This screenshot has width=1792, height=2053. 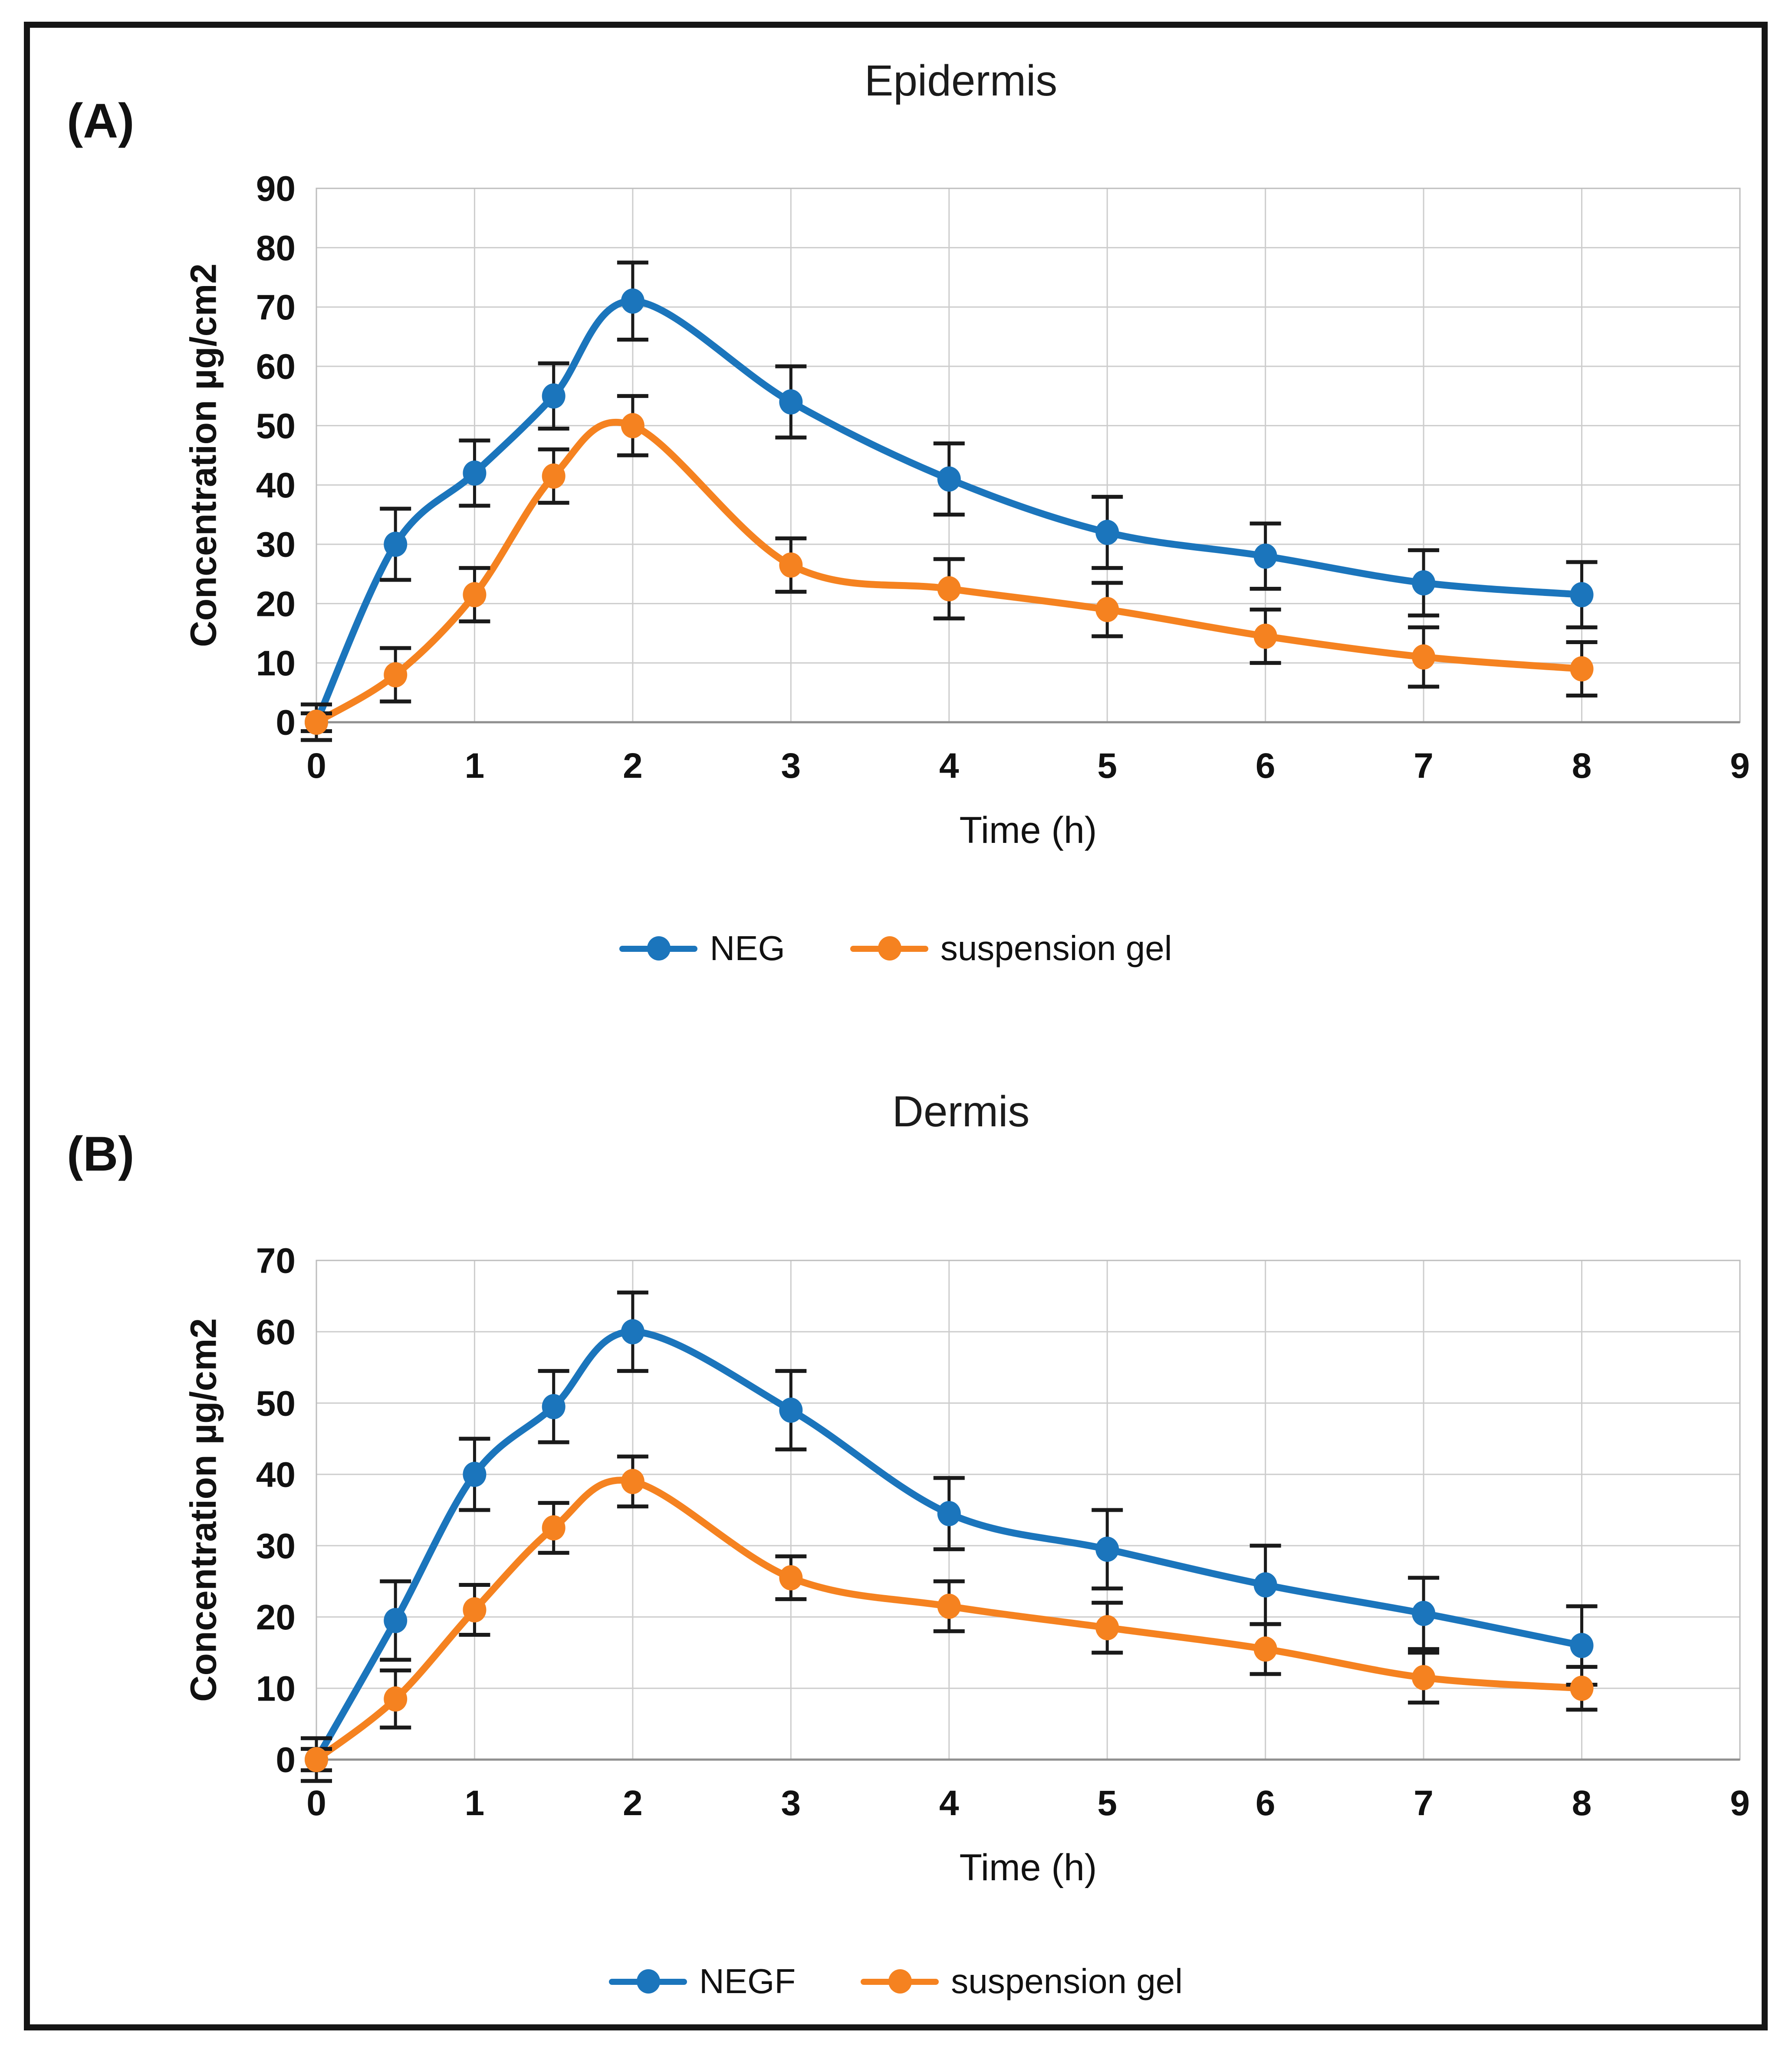 I want to click on panel-b-x-axis-label: Time (h), so click(x=1028, y=1867).